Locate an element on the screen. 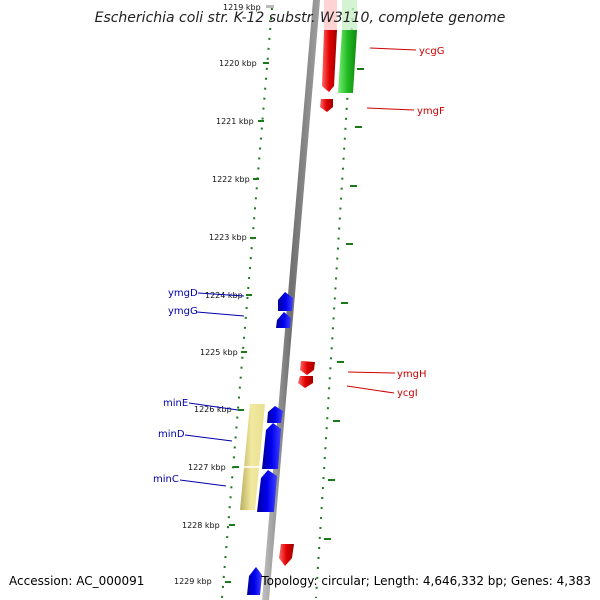  gene-ycgG-shape is located at coordinates (329, 61).